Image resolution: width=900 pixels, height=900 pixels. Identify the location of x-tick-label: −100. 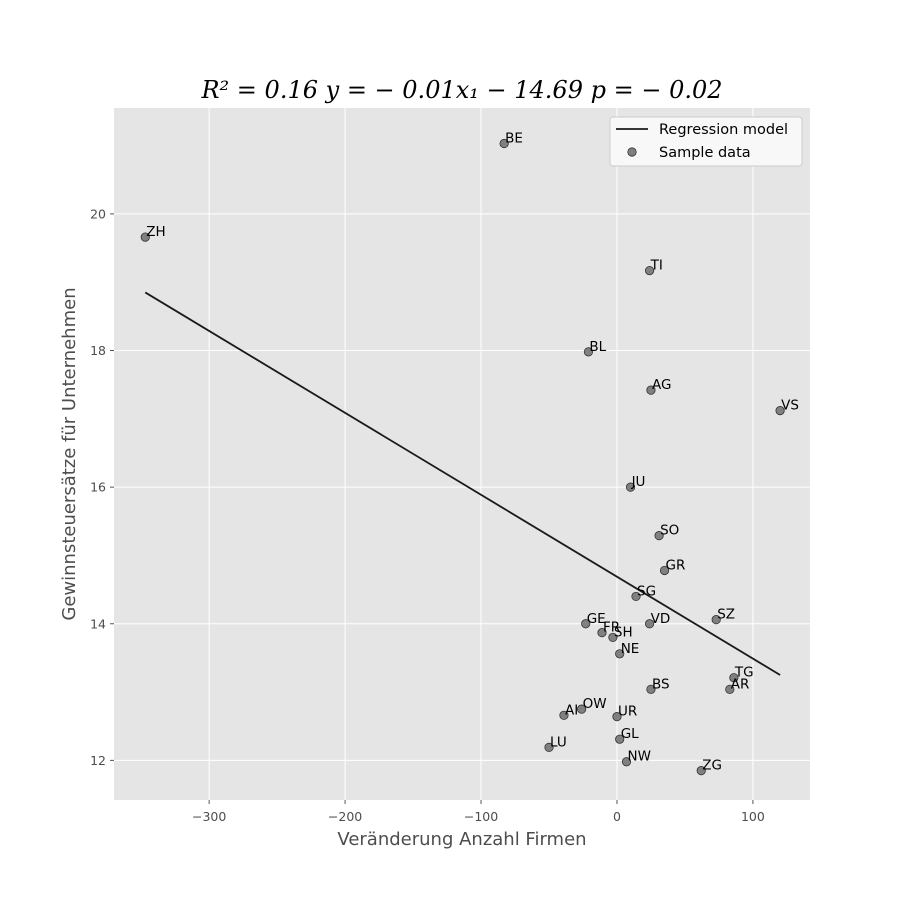
(481, 816).